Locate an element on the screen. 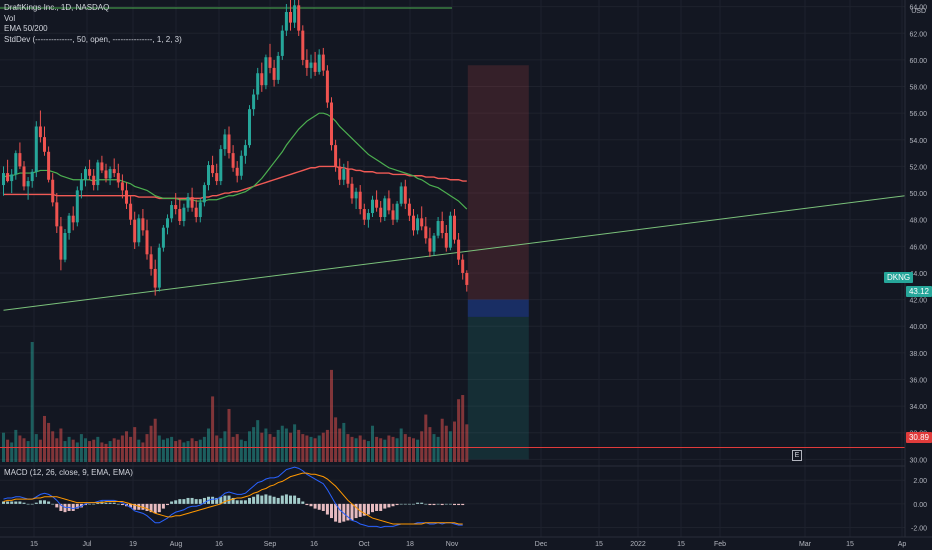 The width and height of the screenshot is (932, 550). y-tick-label: 40.00 is located at coordinates (918, 327).